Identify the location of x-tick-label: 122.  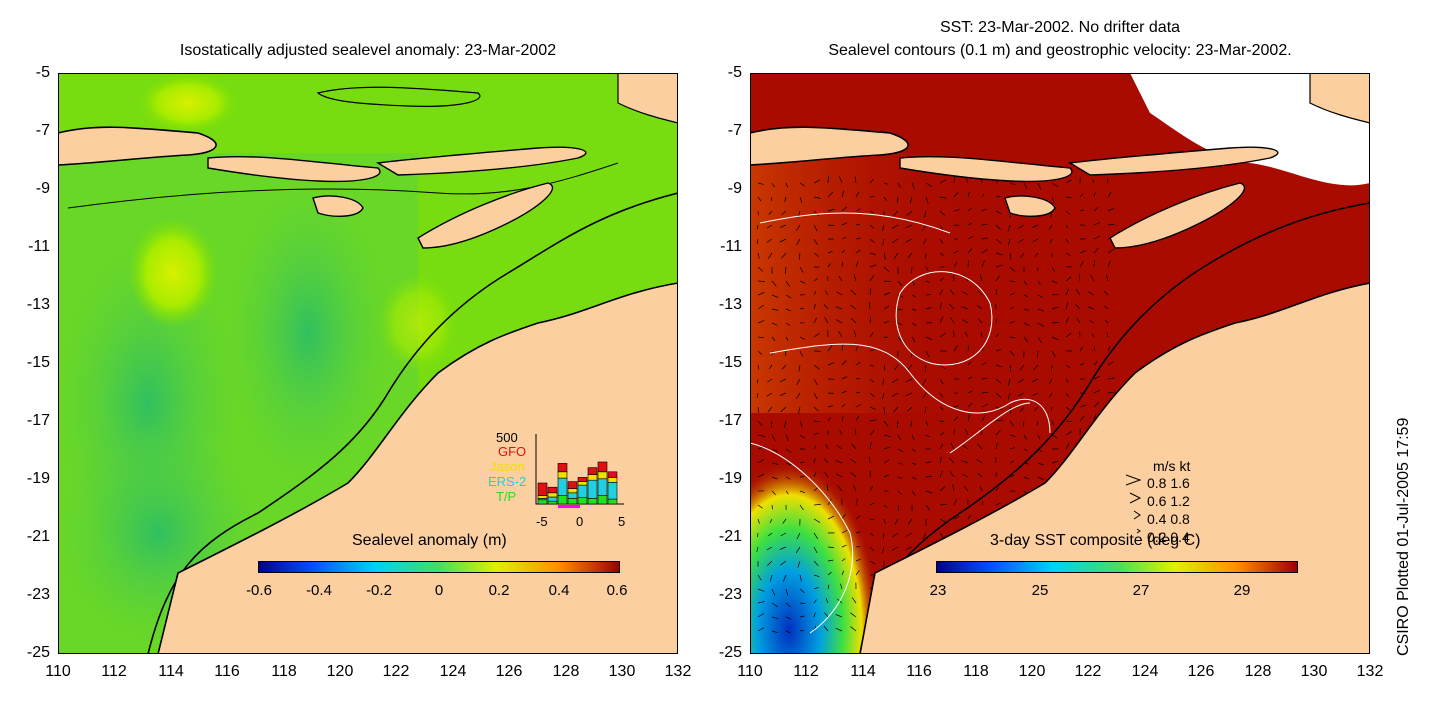
(396, 671).